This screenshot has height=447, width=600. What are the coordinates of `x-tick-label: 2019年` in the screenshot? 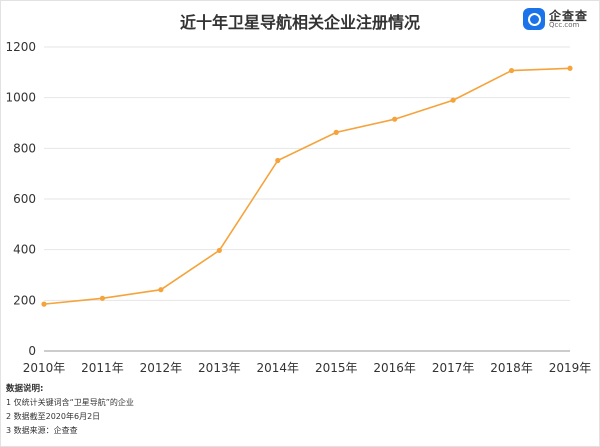 It's located at (570, 368).